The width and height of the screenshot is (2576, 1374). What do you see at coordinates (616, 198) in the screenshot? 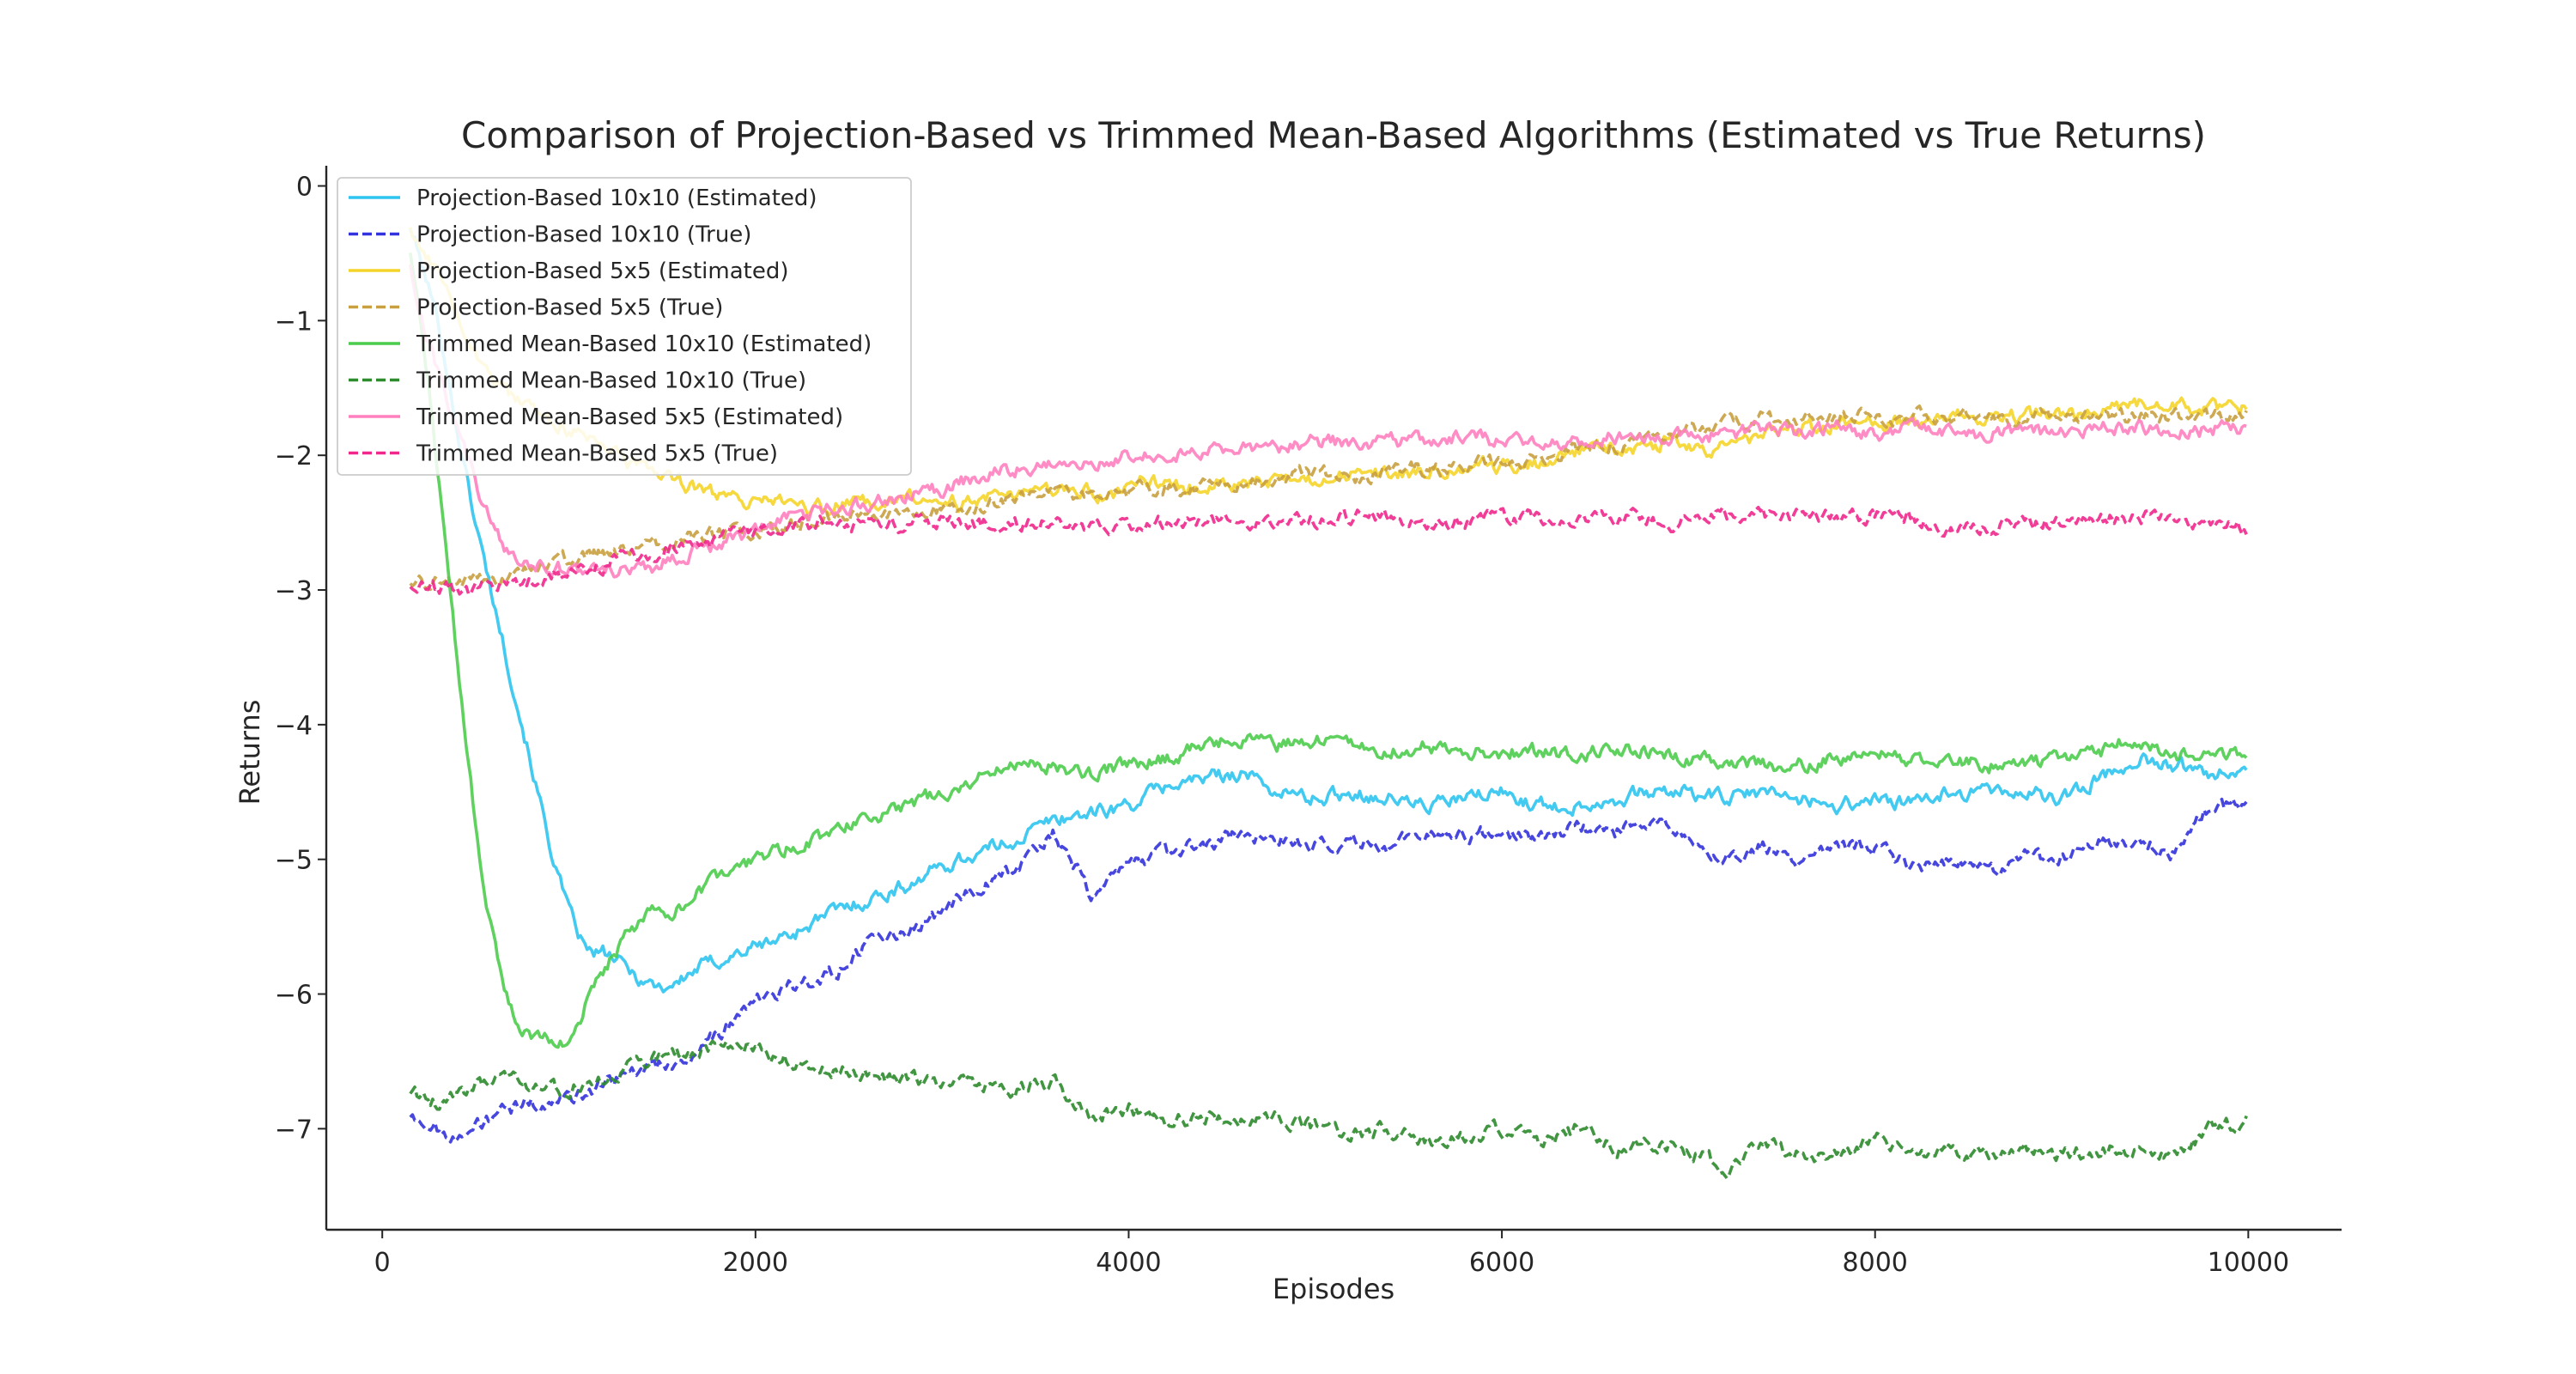
I see `legend-entry-label: Projection-Based 10x10 (Estimated)` at bounding box center [616, 198].